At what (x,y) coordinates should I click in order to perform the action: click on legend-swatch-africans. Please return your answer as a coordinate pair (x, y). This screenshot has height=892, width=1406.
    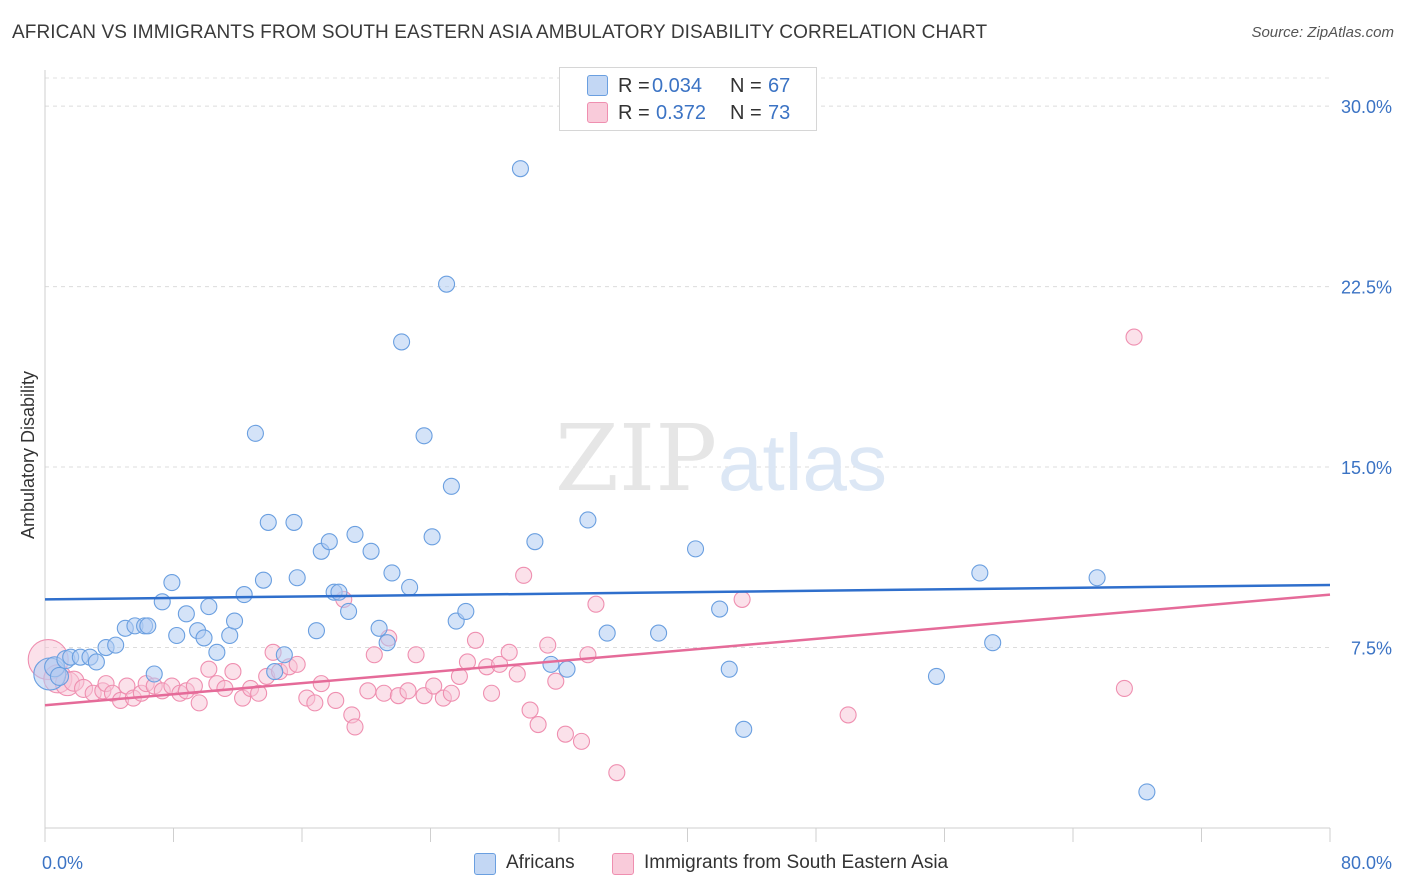
    Looking at the image, I should click on (597, 85).